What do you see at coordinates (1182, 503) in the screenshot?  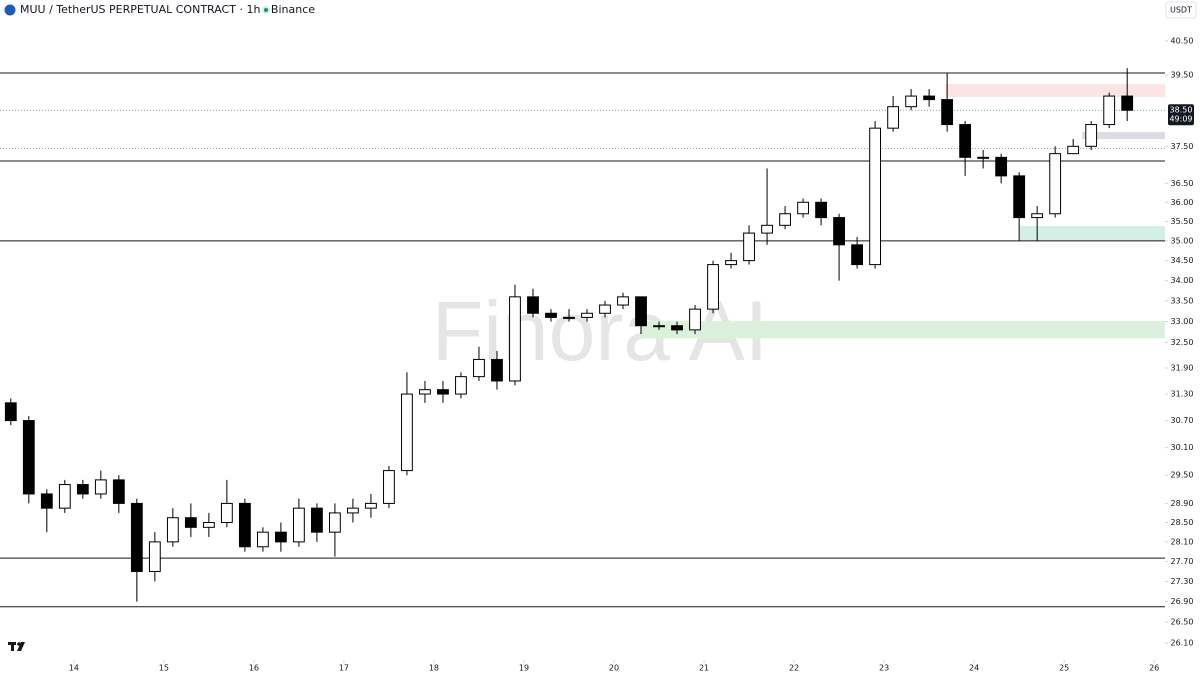 I see `y-tick-label: 28.90` at bounding box center [1182, 503].